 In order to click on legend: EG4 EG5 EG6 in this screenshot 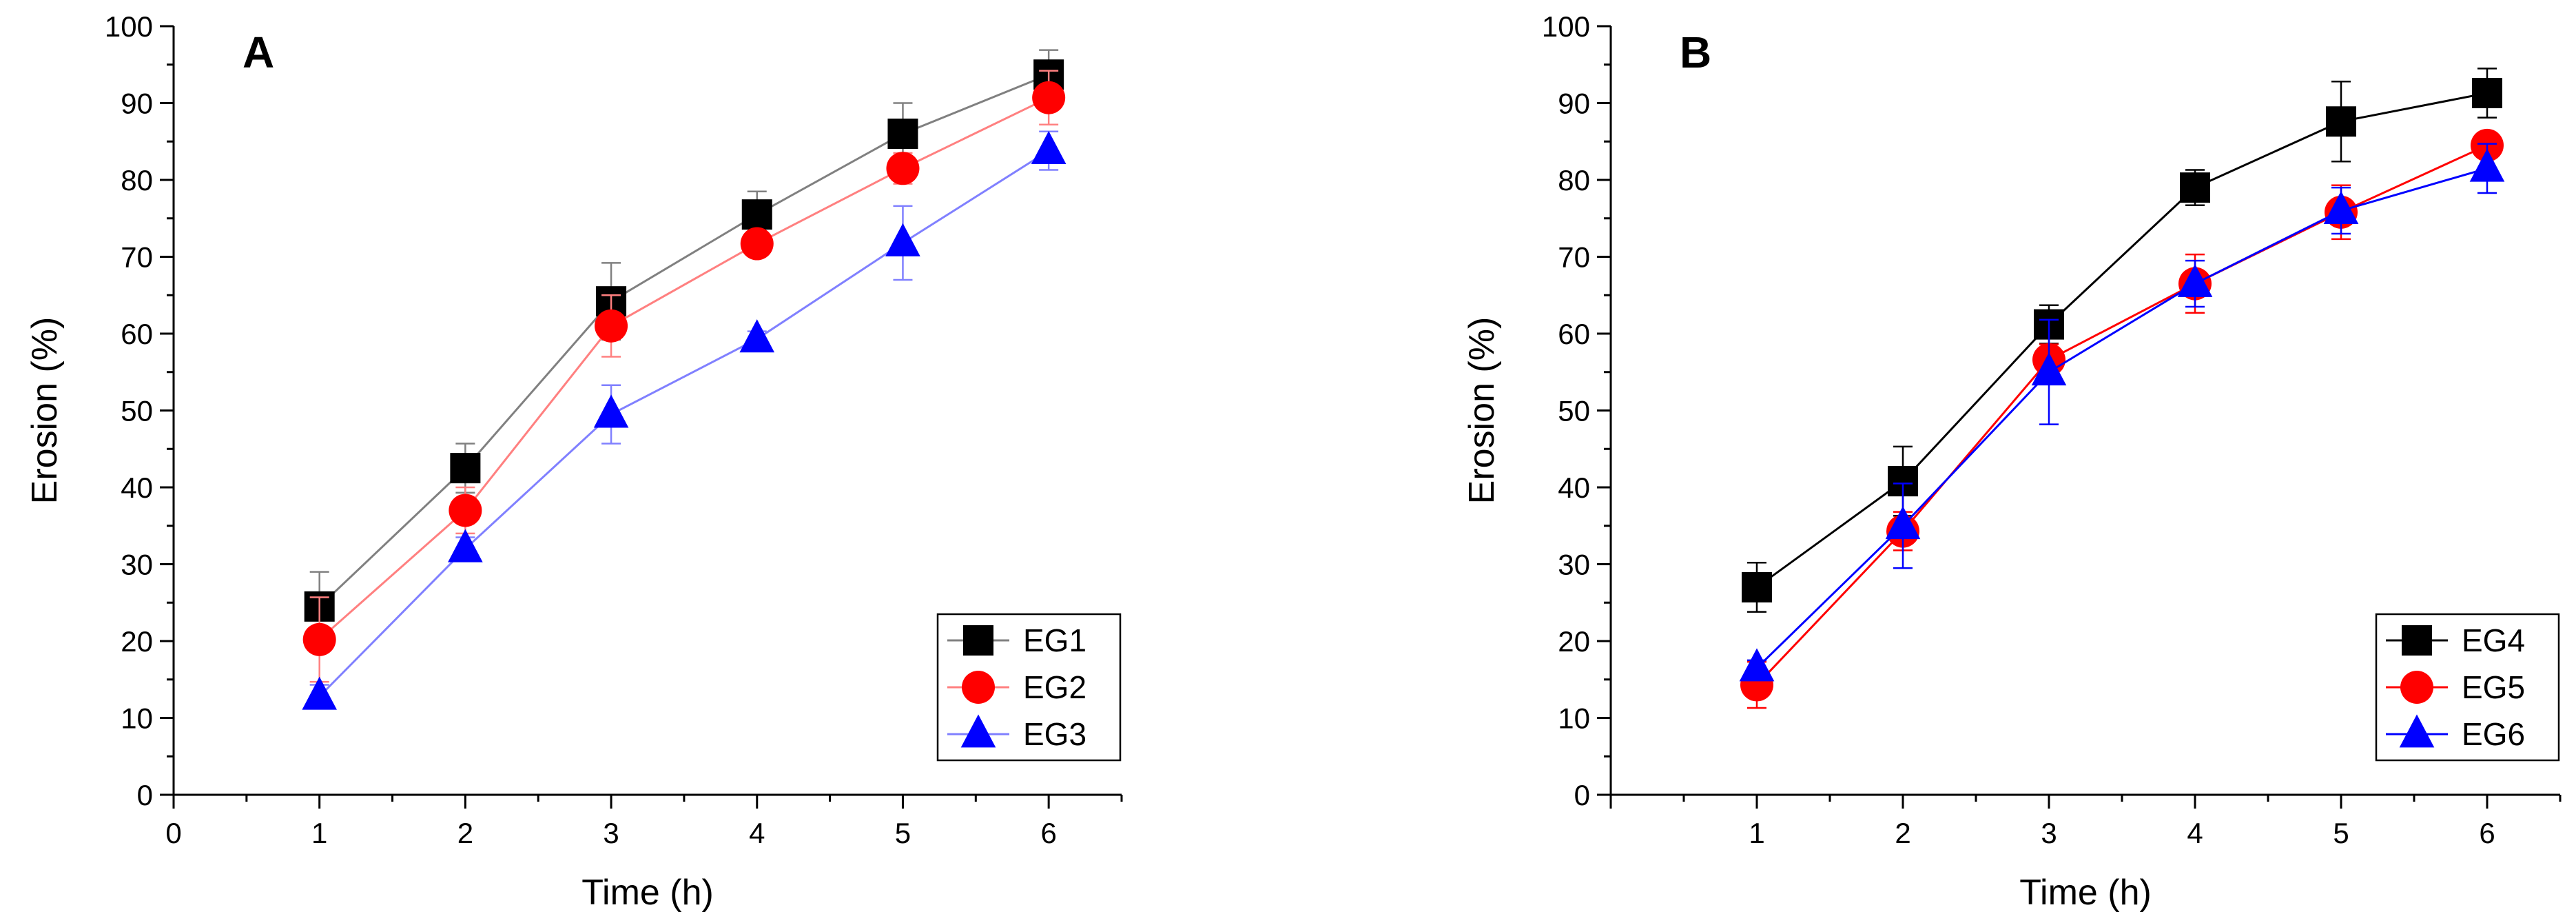, I will do `click(2467, 687)`.